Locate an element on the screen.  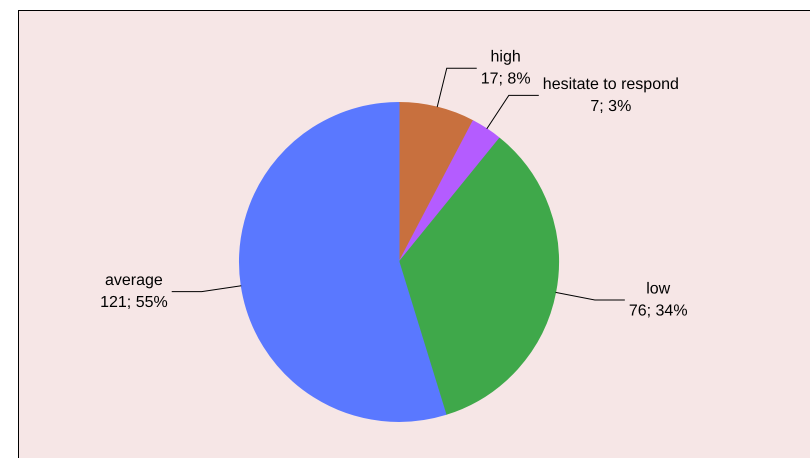
data-label: 76; 34% is located at coordinates (658, 311).